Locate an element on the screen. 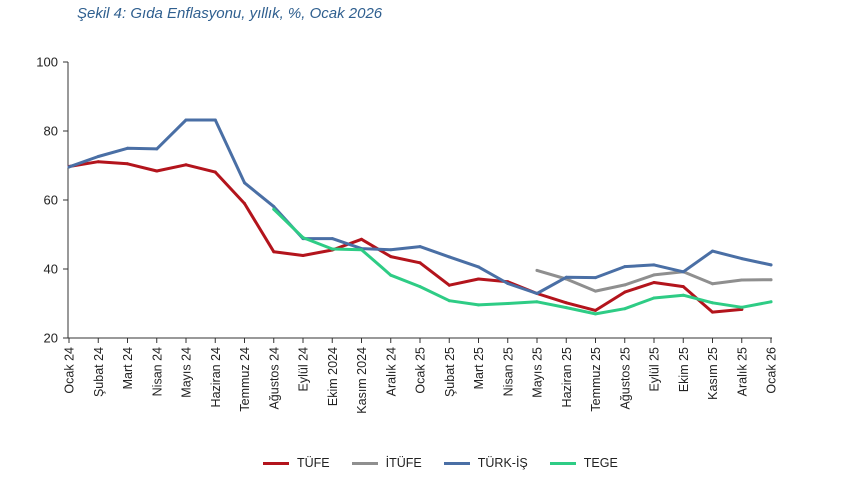 This screenshot has height=490, width=845. y-tick-label: 40 is located at coordinates (51, 269).